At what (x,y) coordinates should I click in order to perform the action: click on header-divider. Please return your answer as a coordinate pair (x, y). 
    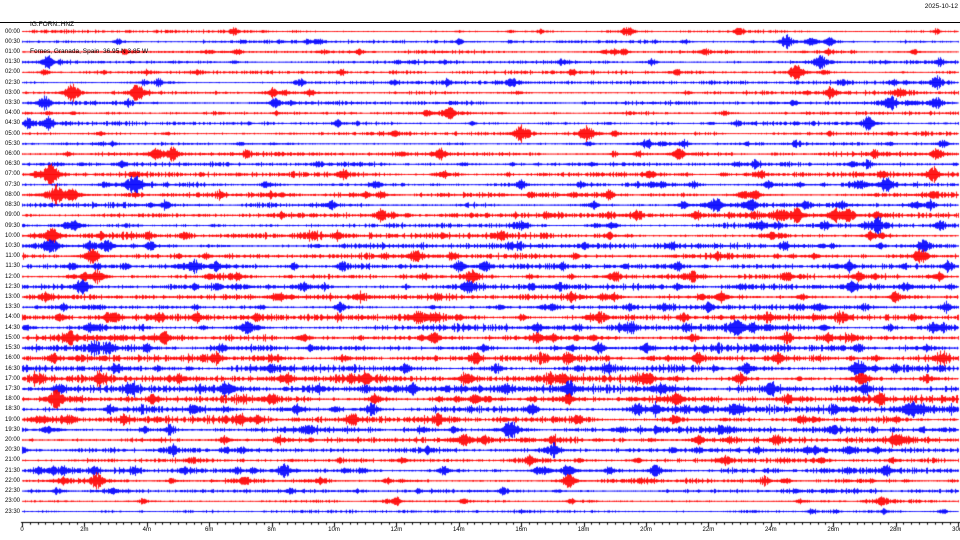
    Looking at the image, I should click on (480, 22).